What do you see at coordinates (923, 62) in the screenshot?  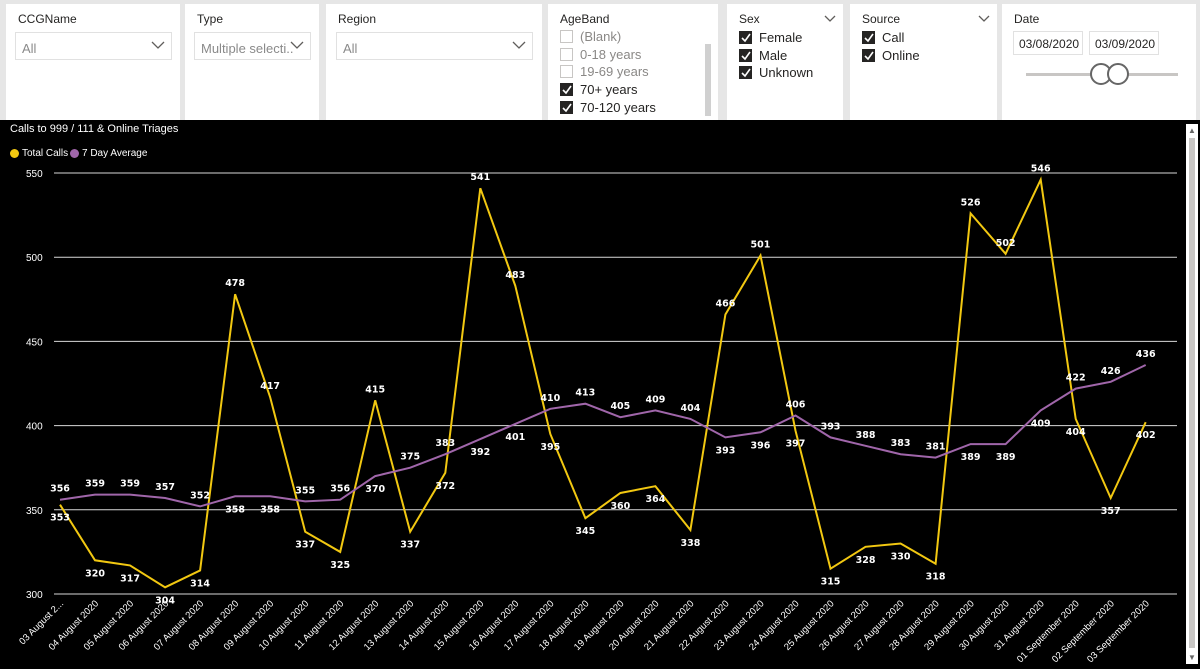 I see `source-slicer: Source Call Online` at bounding box center [923, 62].